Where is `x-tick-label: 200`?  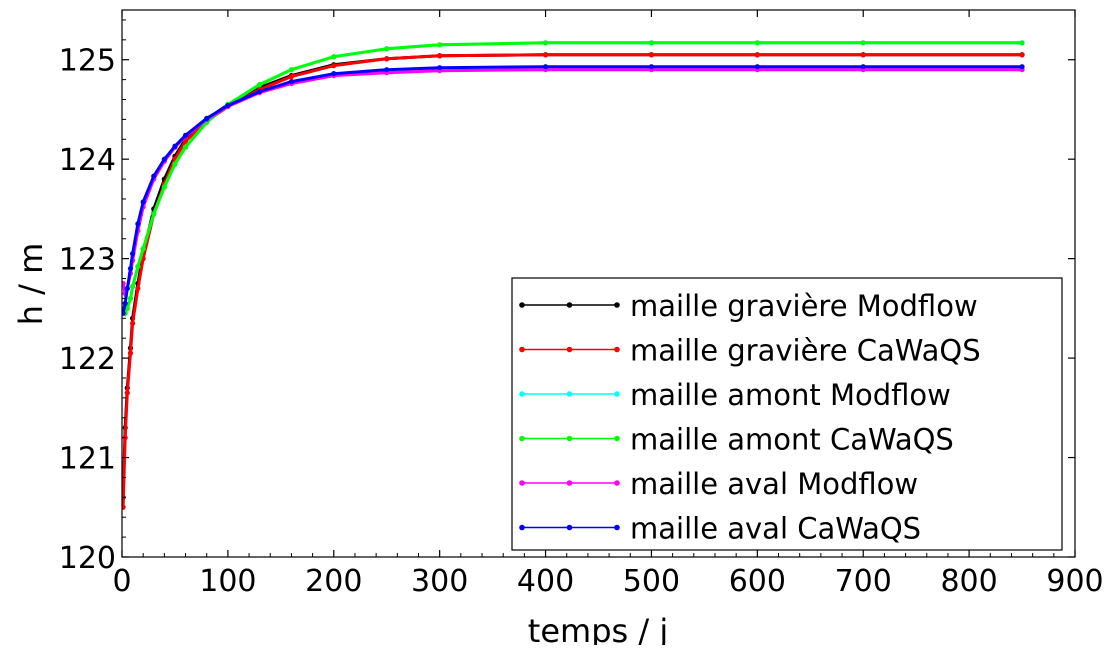 x-tick-label: 200 is located at coordinates (333, 581).